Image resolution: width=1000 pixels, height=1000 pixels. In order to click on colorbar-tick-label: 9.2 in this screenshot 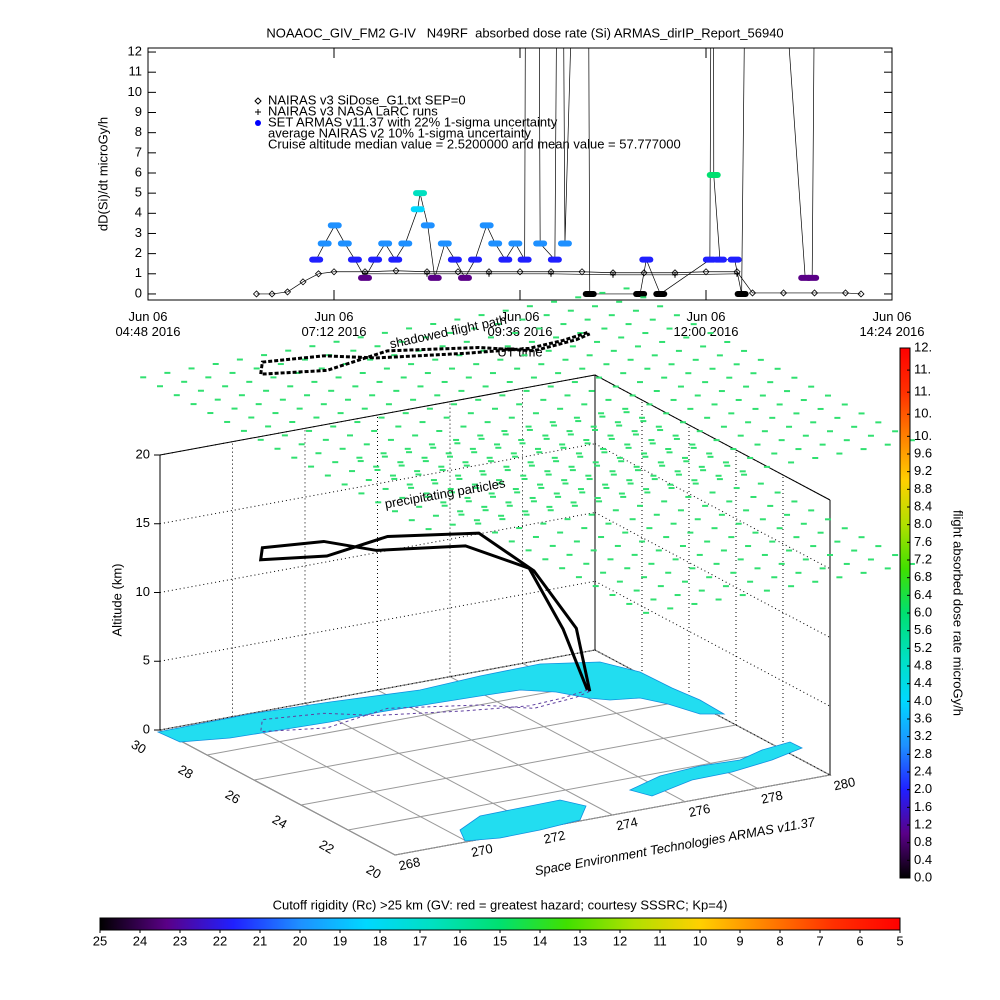, I will do `click(923, 470)`.